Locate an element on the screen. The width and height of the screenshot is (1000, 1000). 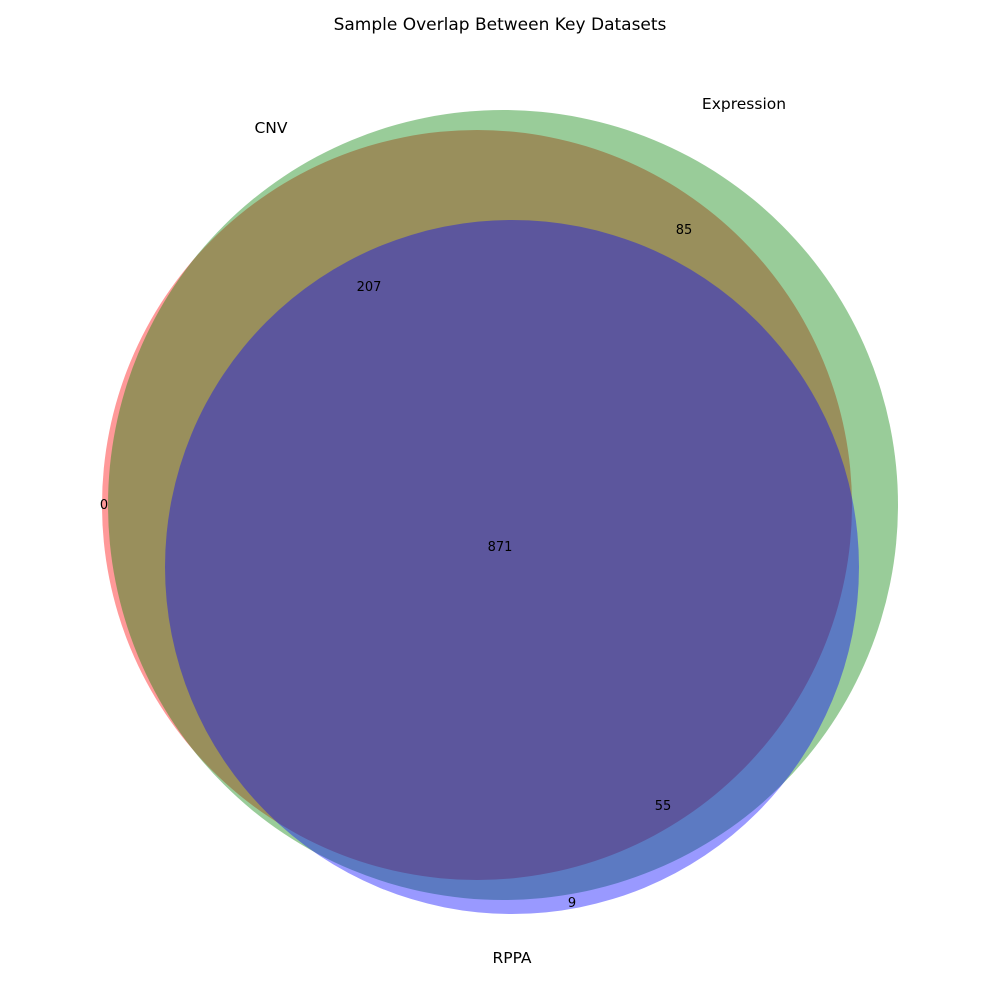
region-count-cnv-only: 0 is located at coordinates (104, 505).